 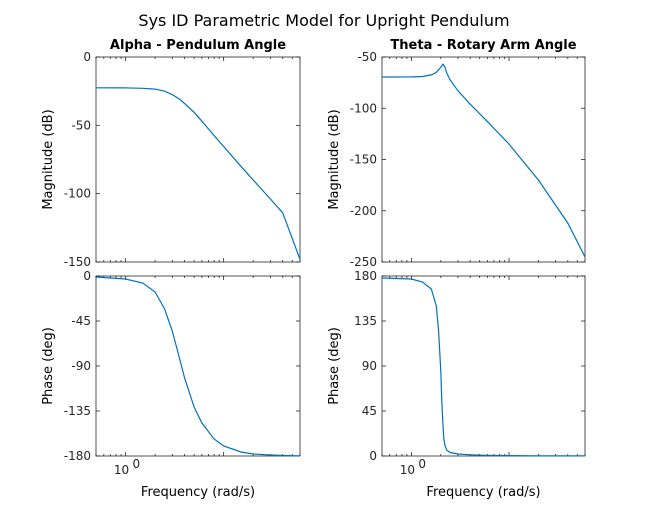 I want to click on y-tick-label: -200, so click(x=363, y=211).